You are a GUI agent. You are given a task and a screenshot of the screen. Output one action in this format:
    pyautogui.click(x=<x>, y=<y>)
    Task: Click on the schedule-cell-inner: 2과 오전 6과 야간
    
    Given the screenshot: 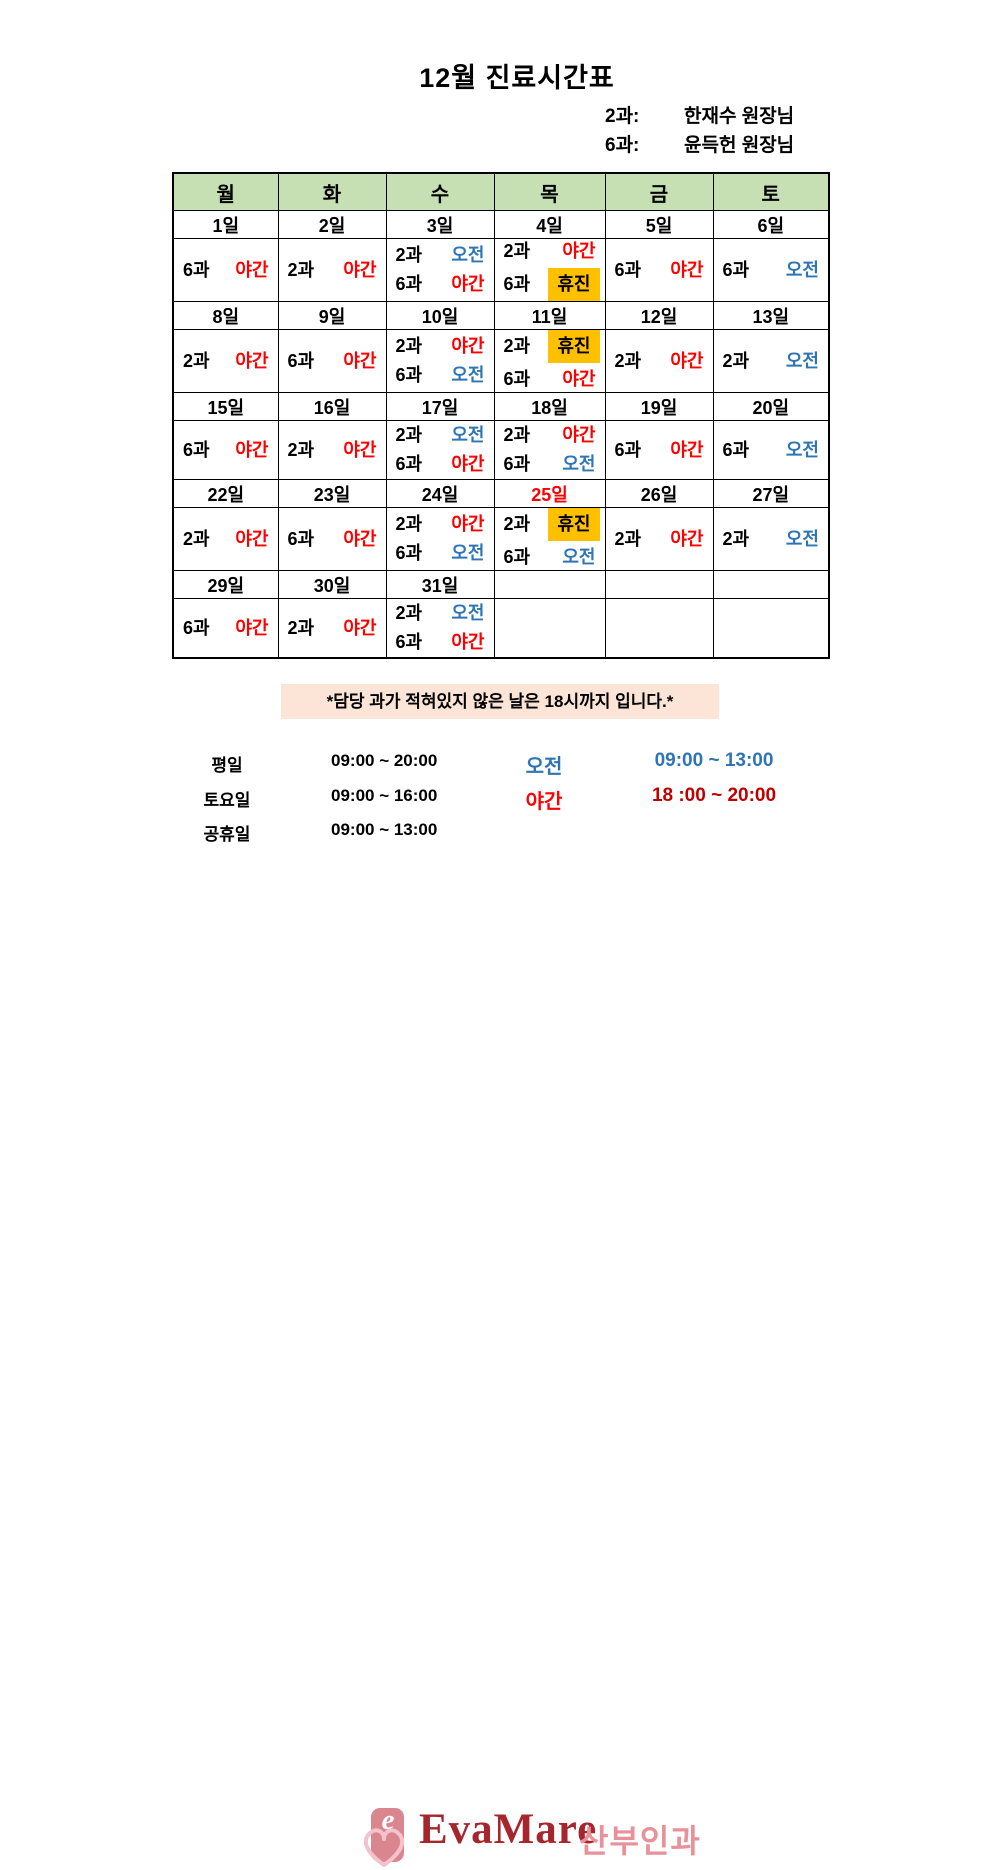 What is the action you would take?
    pyautogui.click(x=440, y=628)
    